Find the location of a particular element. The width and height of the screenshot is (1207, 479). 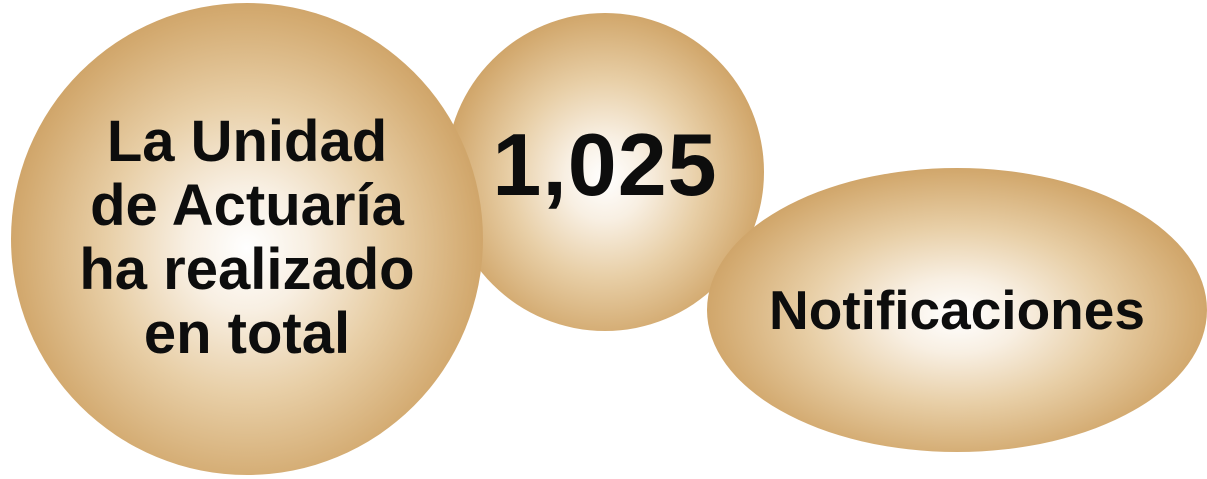

statement-line-2: de Actuaría is located at coordinates (247, 205).